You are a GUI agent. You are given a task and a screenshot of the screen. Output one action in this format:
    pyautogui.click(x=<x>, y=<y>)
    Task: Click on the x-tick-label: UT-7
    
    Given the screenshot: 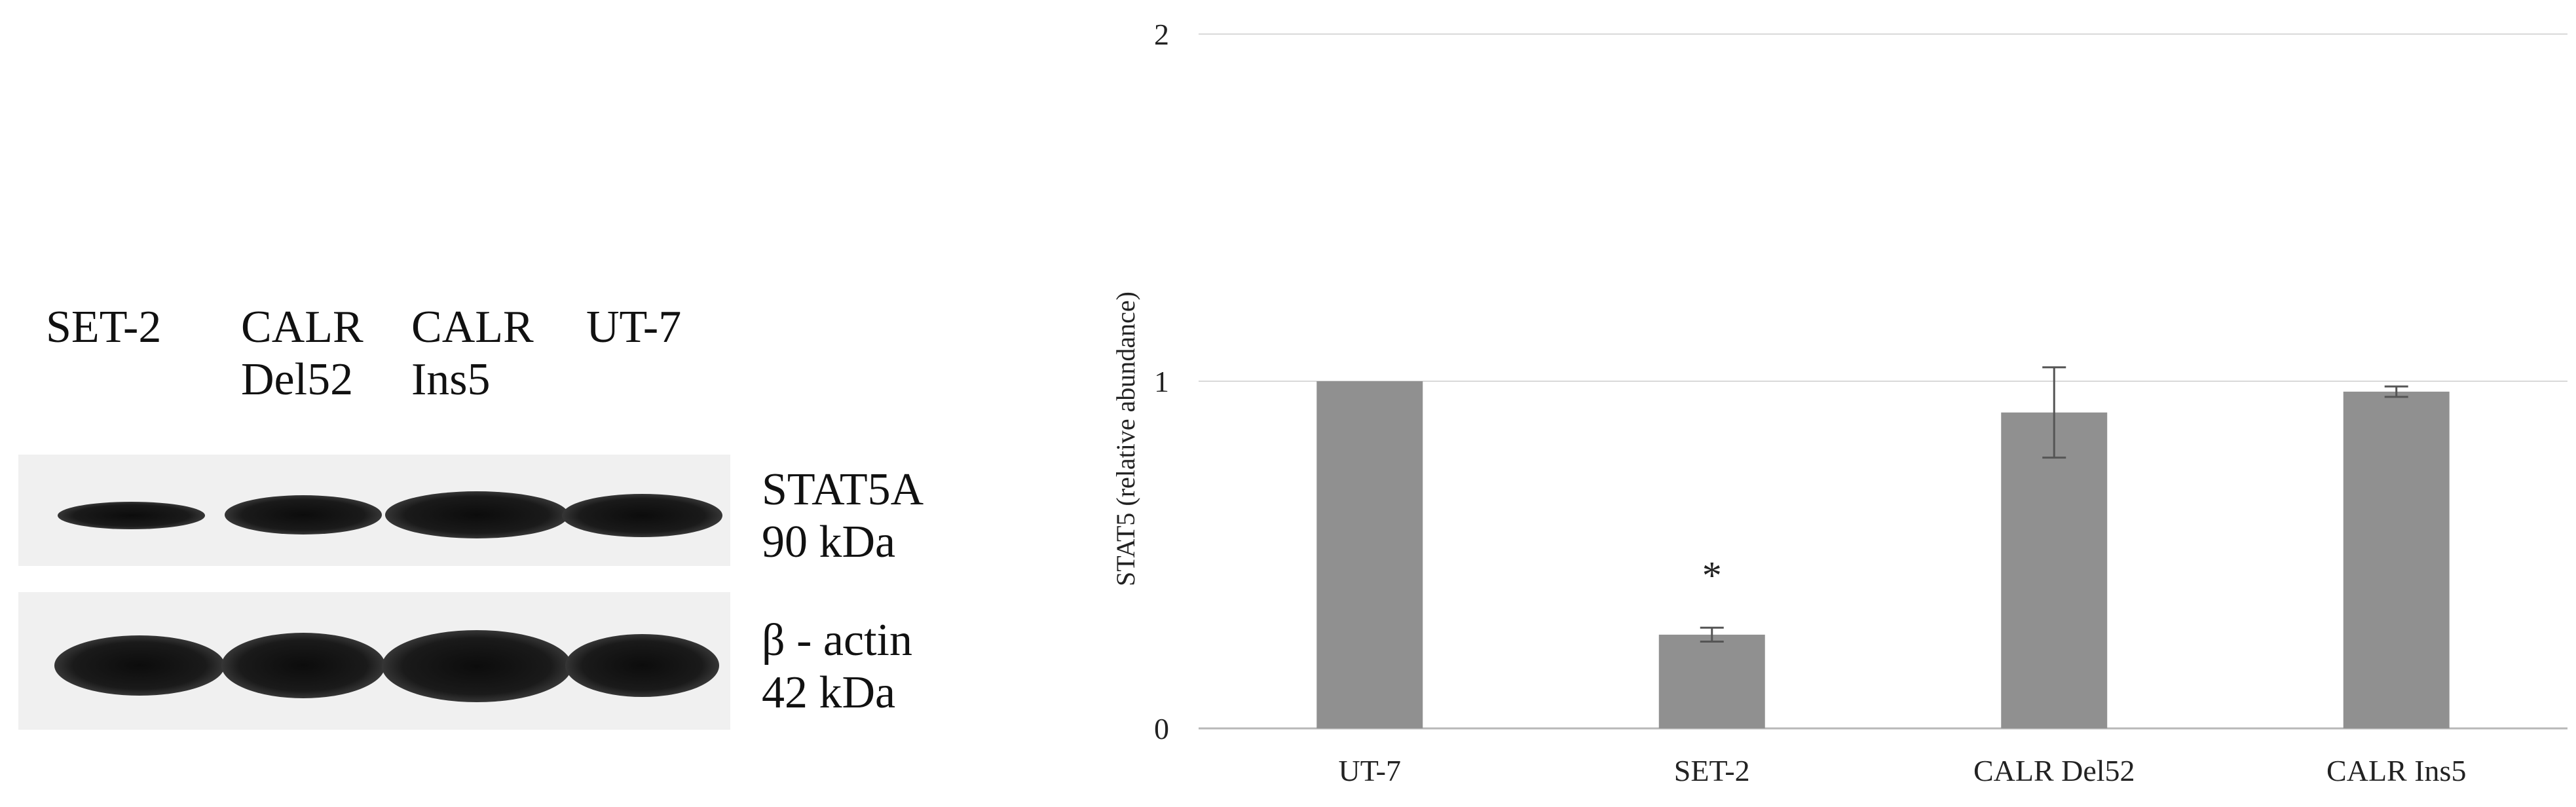 What is the action you would take?
    pyautogui.click(x=1370, y=771)
    